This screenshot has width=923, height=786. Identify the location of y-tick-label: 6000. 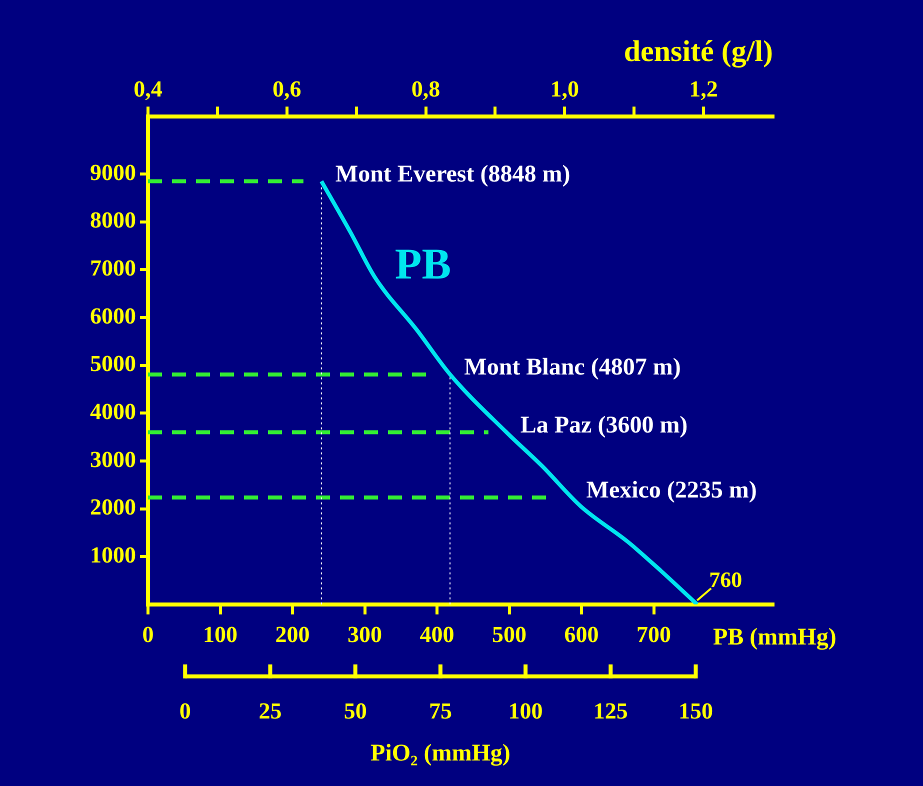
(113, 315).